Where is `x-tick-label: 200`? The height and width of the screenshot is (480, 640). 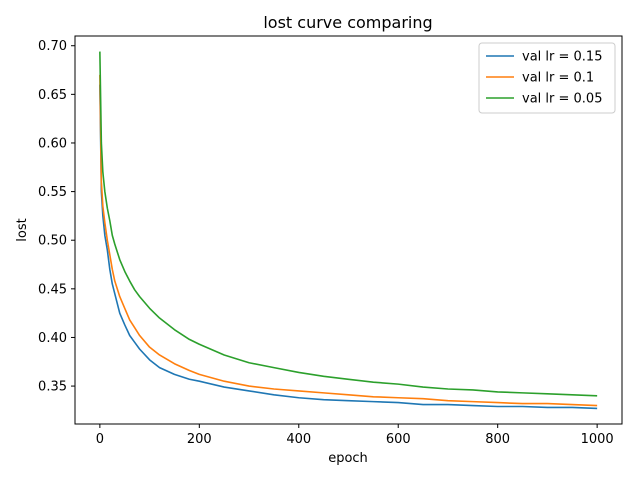
x-tick-label: 200 is located at coordinates (199, 439).